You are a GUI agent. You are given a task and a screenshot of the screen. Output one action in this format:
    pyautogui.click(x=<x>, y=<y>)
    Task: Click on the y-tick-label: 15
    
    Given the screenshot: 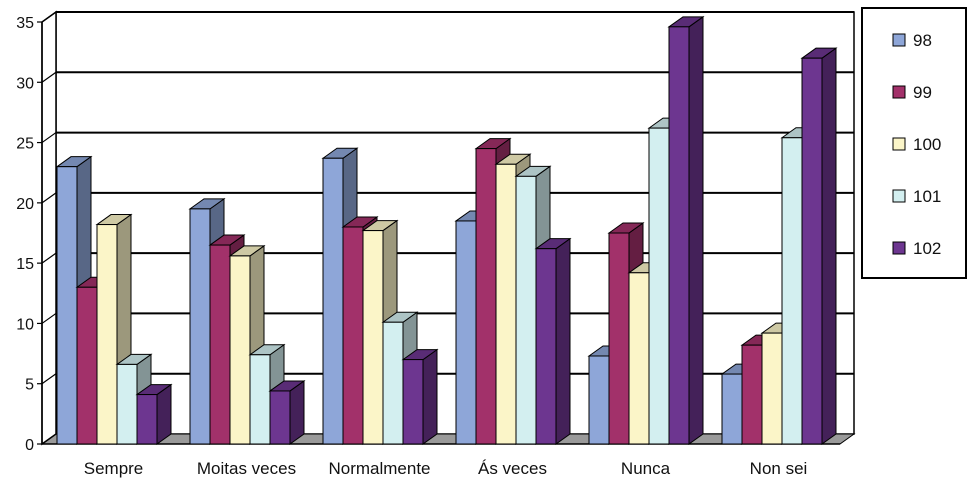 What is the action you would take?
    pyautogui.click(x=25, y=264)
    